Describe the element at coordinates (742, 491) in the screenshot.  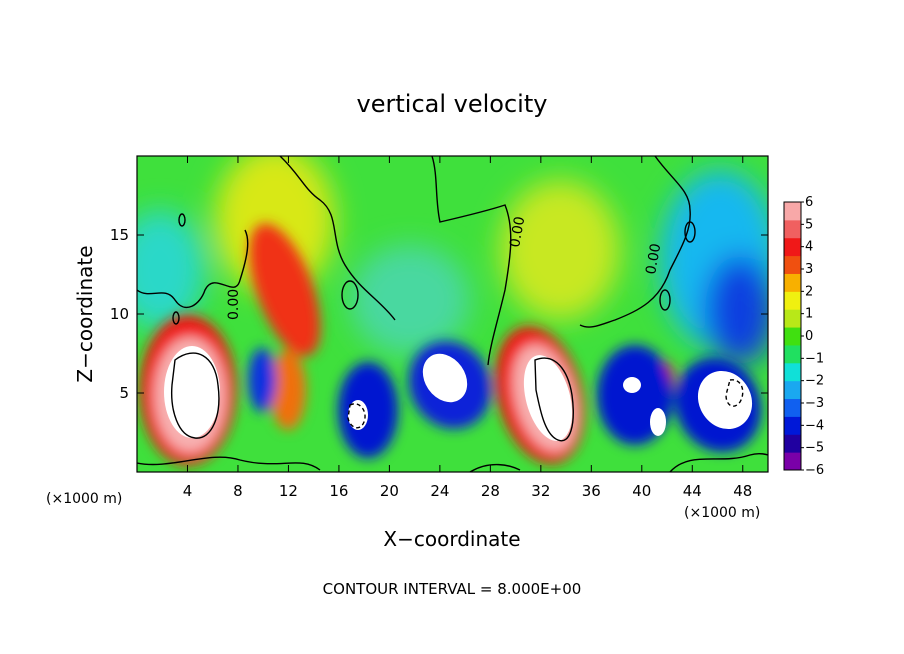
I see `x-tick-label: 48` at that location.